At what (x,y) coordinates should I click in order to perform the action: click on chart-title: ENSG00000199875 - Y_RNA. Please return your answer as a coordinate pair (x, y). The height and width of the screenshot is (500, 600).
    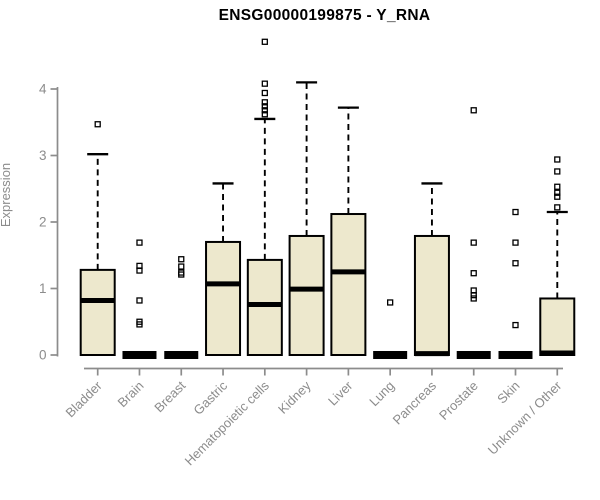
    Looking at the image, I should click on (324, 15).